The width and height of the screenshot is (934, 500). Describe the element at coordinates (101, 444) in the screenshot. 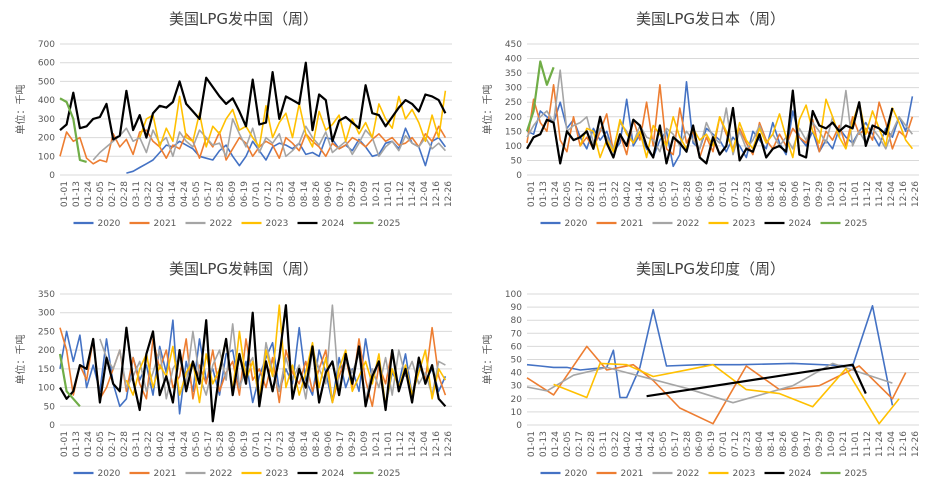

I see `x-tick-label: 02-05` at that location.